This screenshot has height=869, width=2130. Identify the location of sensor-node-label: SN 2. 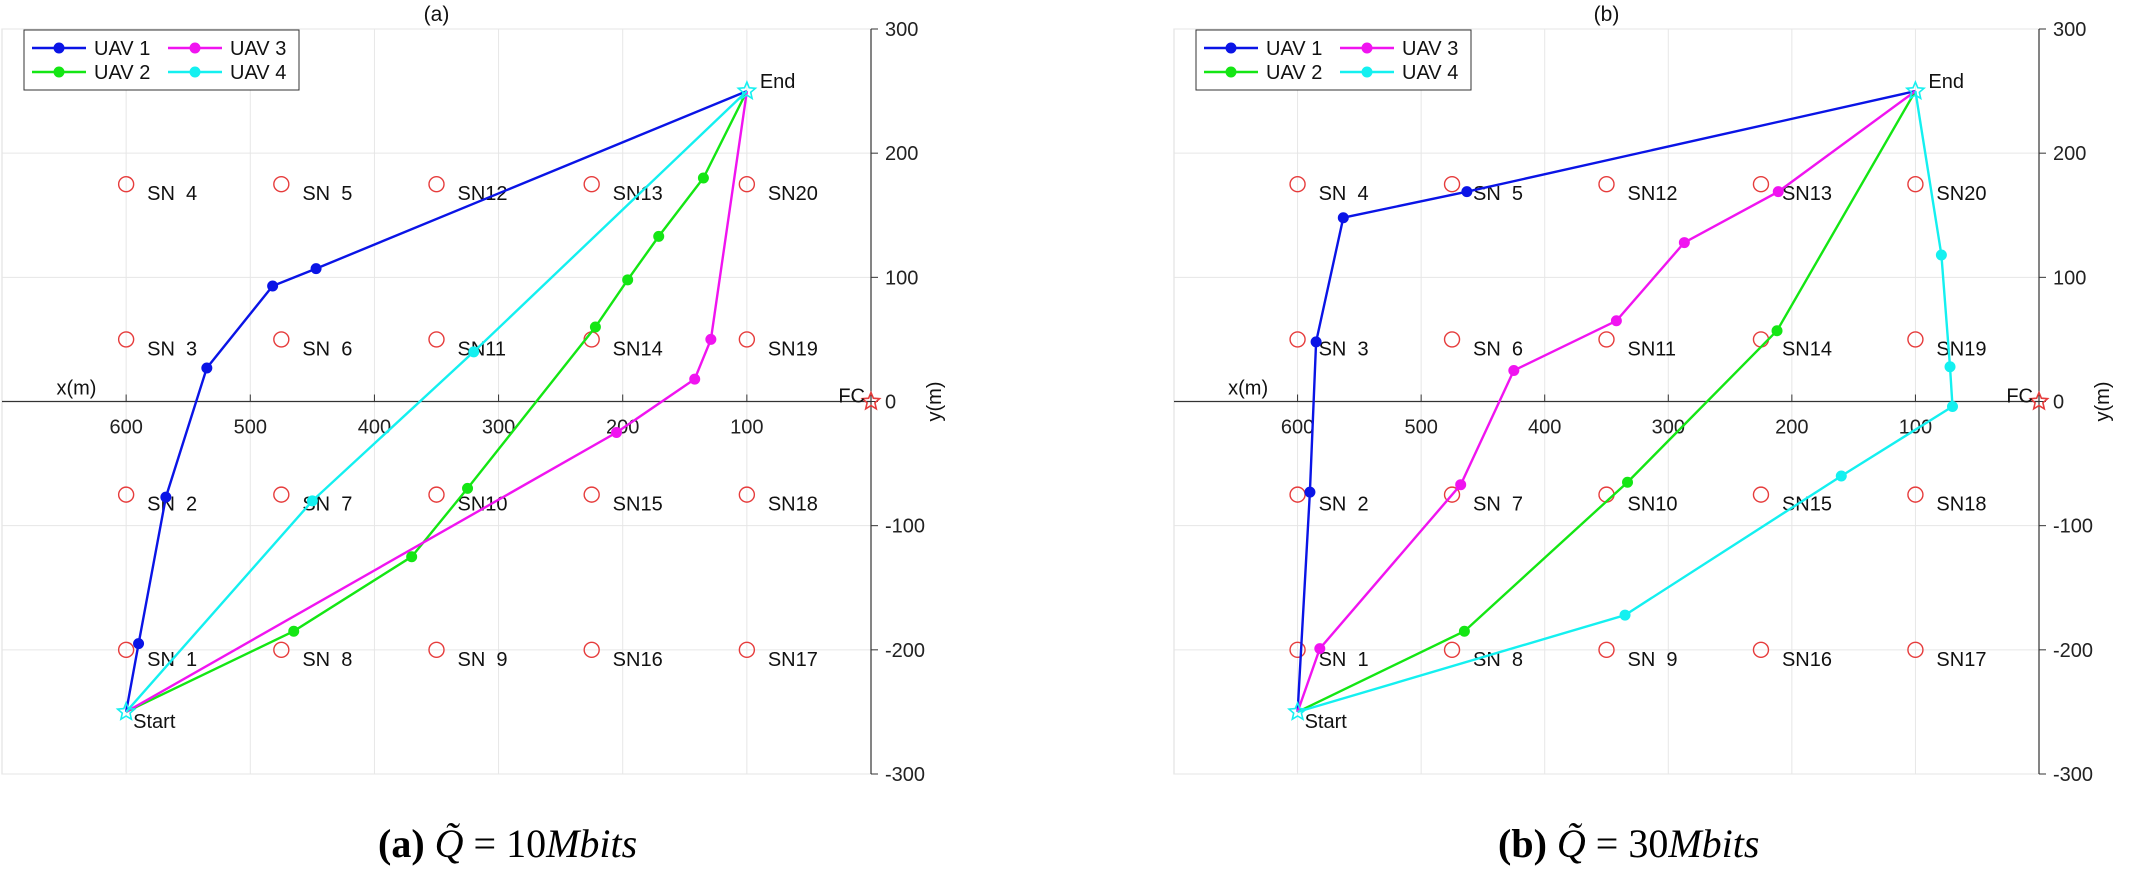
(172, 505).